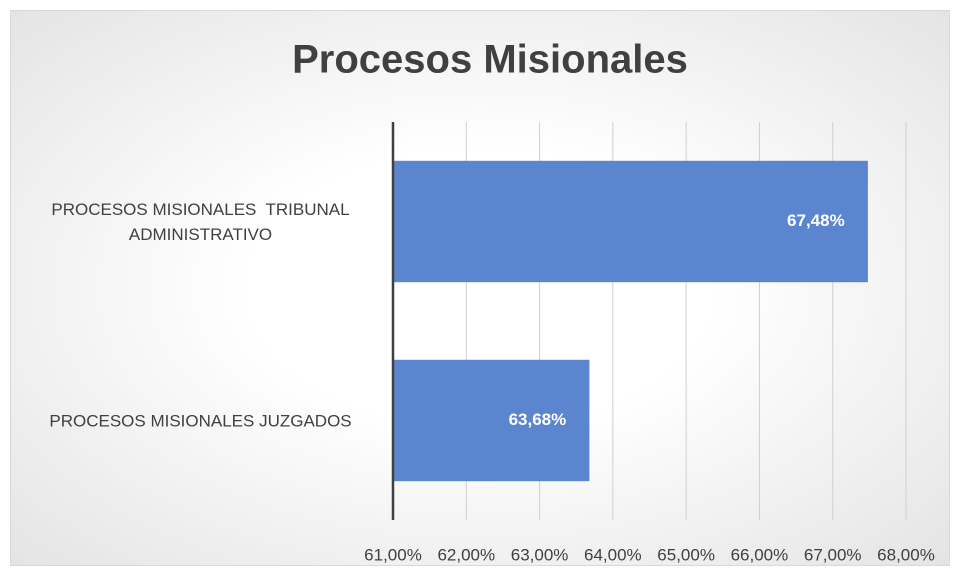  Describe the element at coordinates (760, 554) in the screenshot. I see `x-tick-label: 66,00%` at that location.